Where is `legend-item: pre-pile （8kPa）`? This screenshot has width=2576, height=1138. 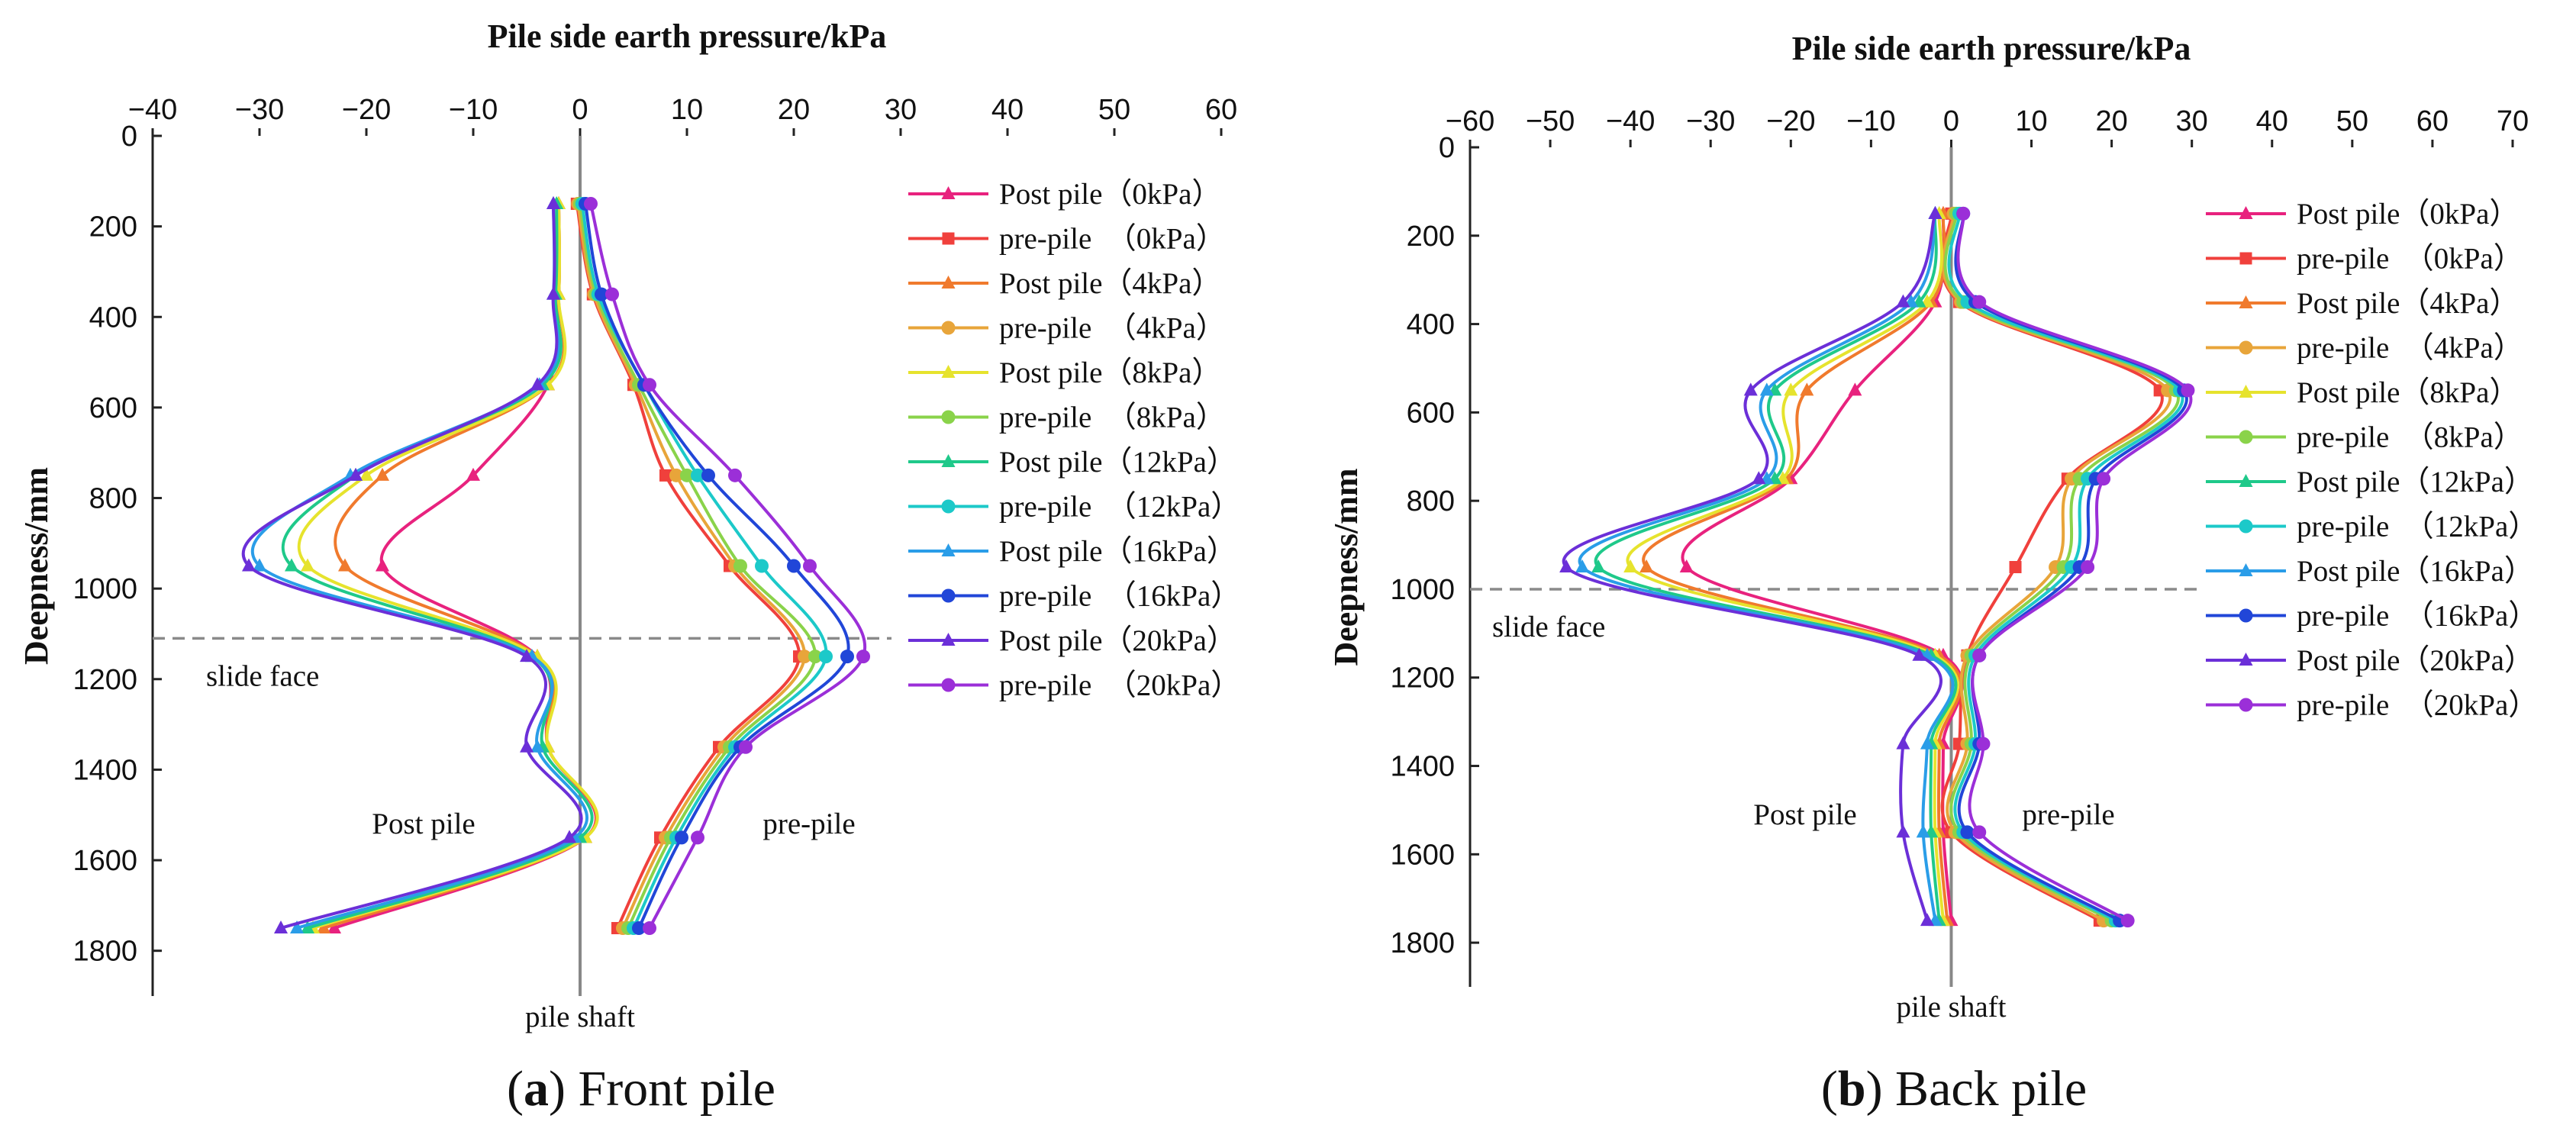 legend-item: pre-pile （8kPa） is located at coordinates (2364, 437).